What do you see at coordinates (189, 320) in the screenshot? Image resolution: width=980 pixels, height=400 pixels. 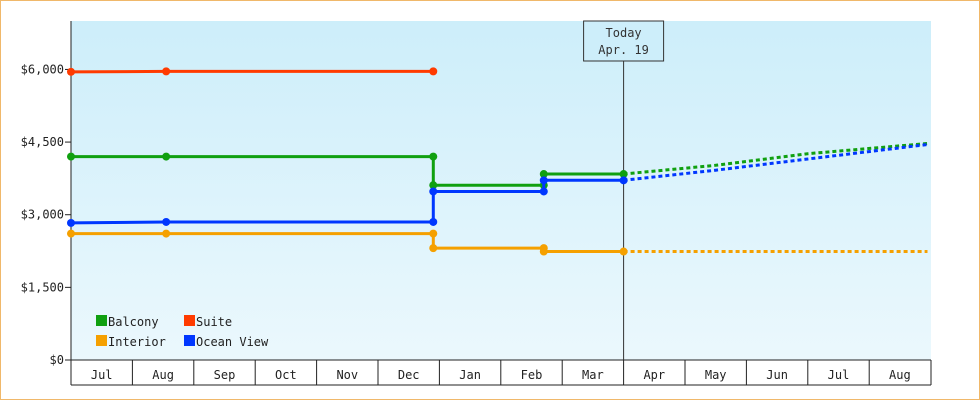 I see `legend-swatch-suite` at bounding box center [189, 320].